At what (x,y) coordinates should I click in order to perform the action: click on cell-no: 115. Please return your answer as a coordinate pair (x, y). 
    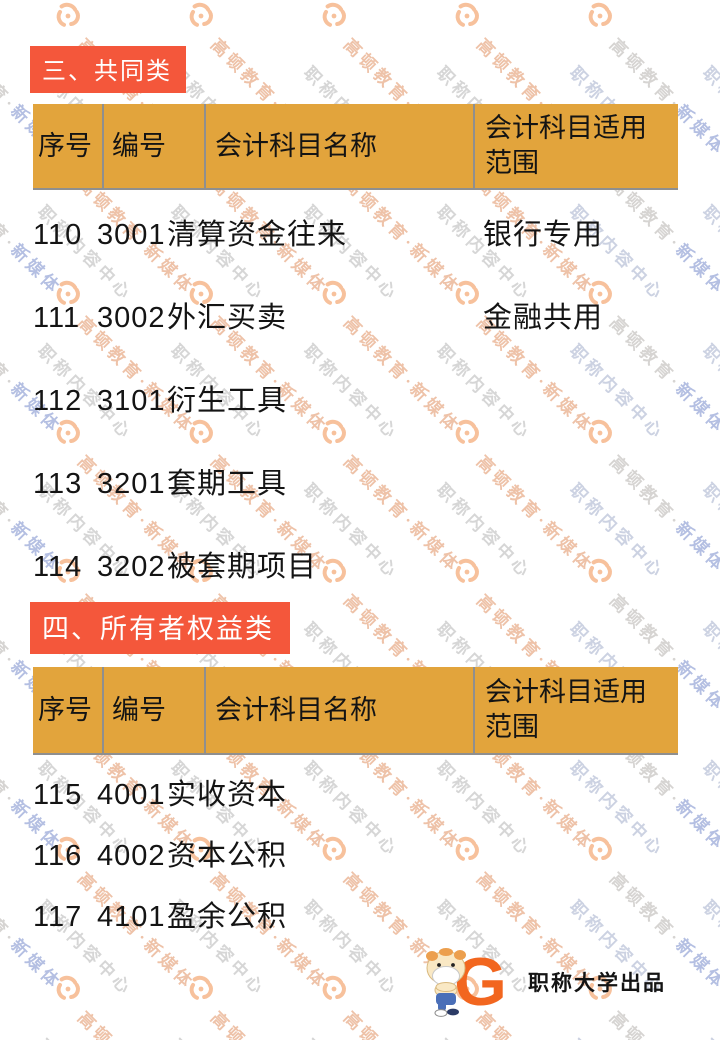
    Looking at the image, I should click on (58, 795).